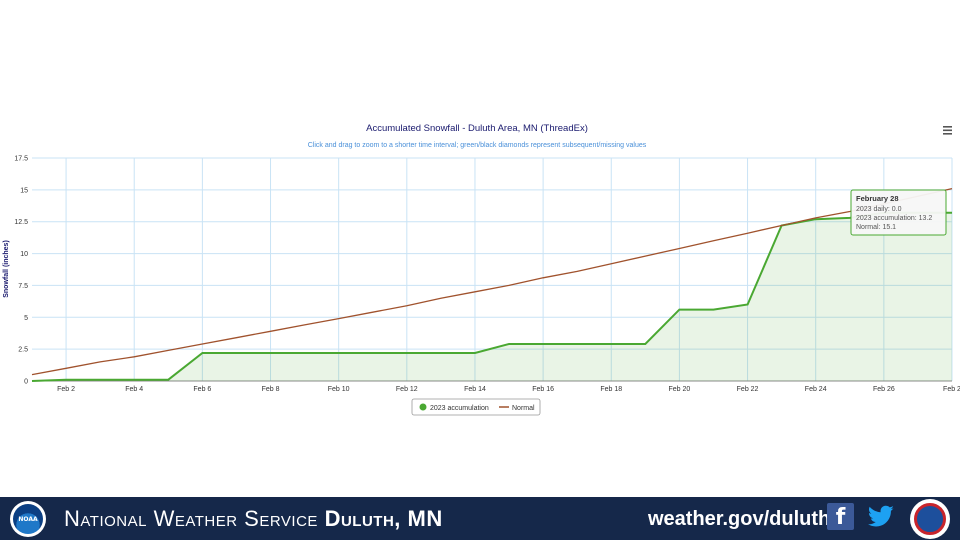  I want to click on tooltip-box, so click(898, 212).